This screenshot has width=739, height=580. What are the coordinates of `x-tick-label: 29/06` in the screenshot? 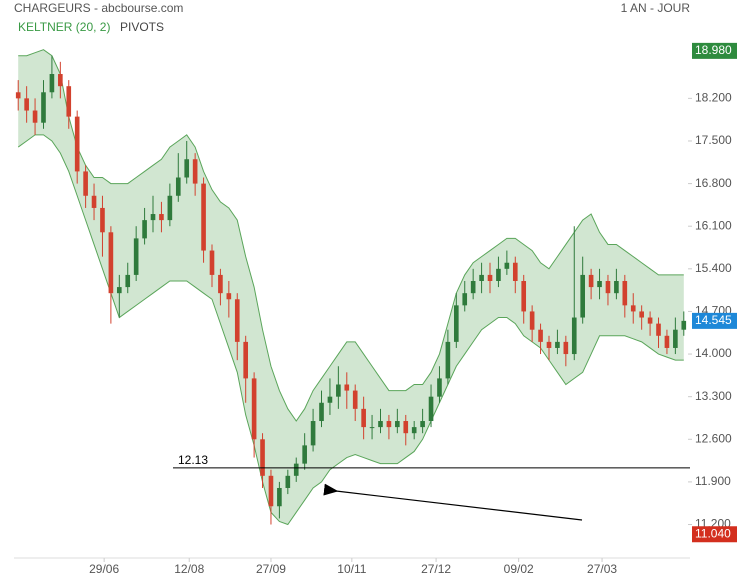 It's located at (104, 569).